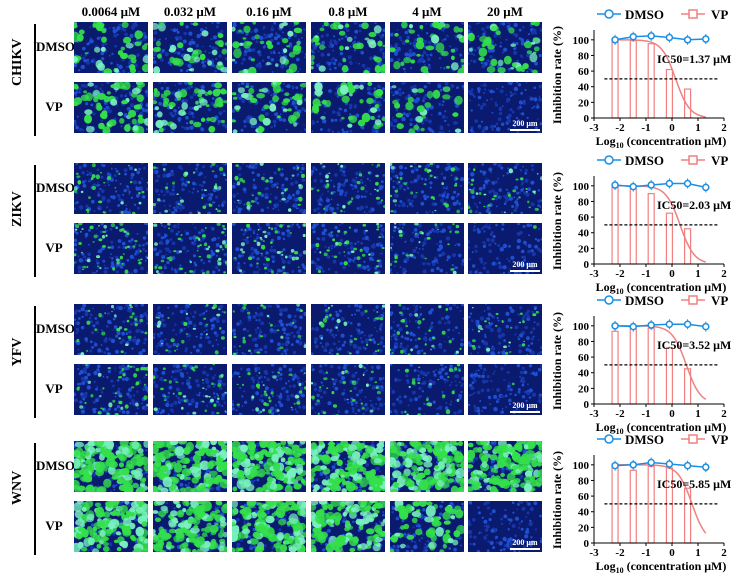  Describe the element at coordinates (525, 130) in the screenshot. I see `scale-bar-line` at that location.